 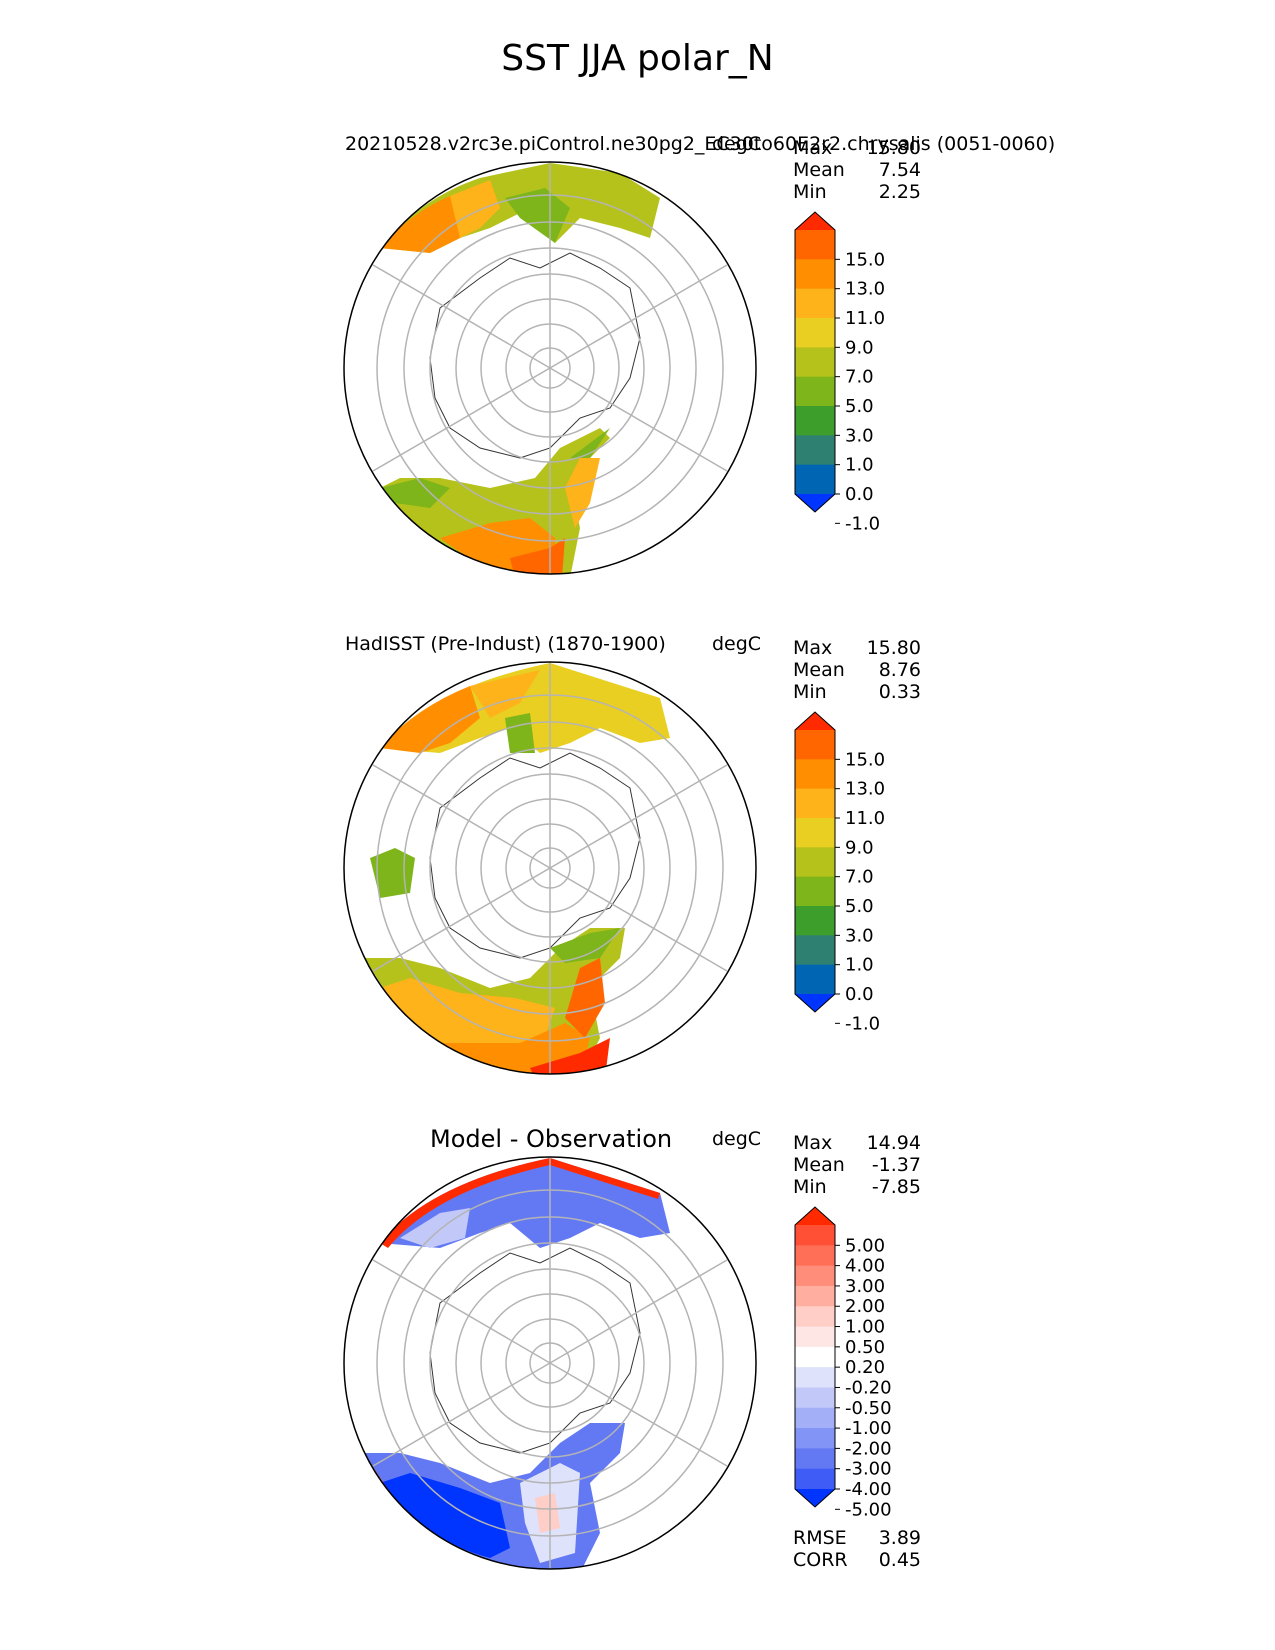 I want to click on figure-title: SST JJA polar_N, so click(x=637, y=58).